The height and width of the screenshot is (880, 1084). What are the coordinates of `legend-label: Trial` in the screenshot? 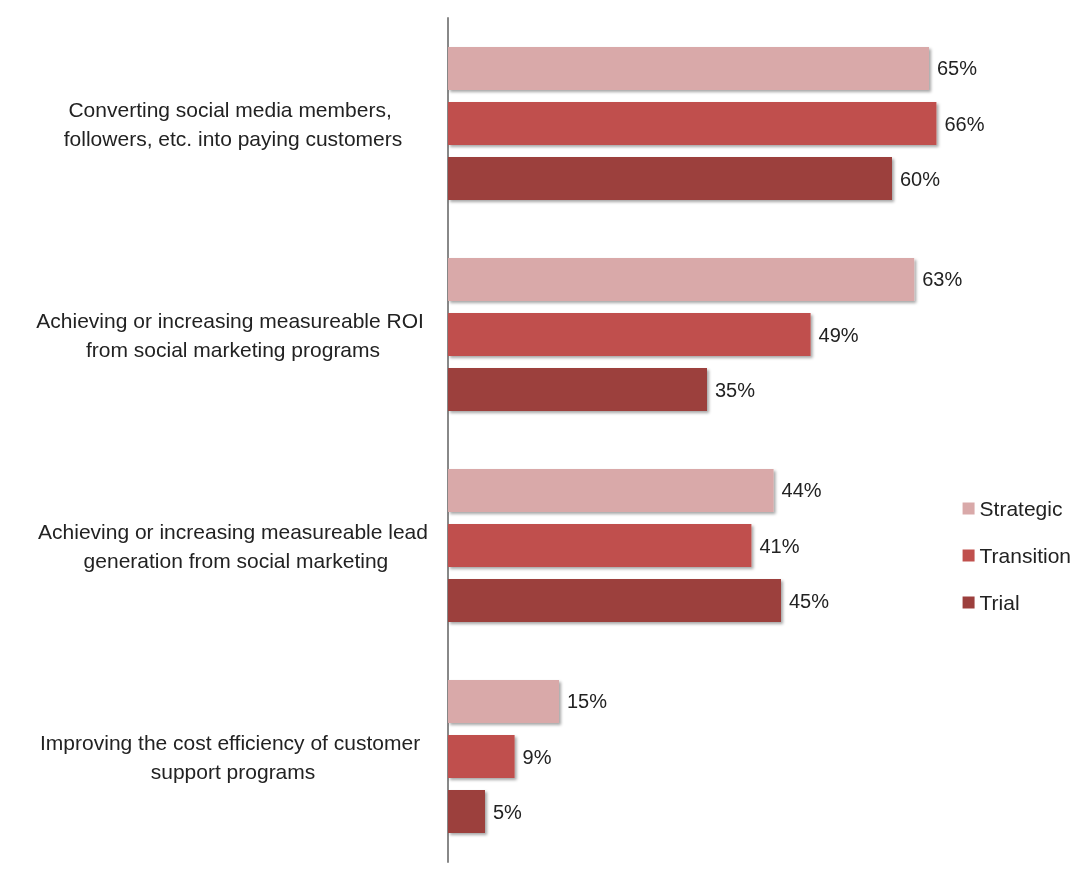 It's located at (999, 602).